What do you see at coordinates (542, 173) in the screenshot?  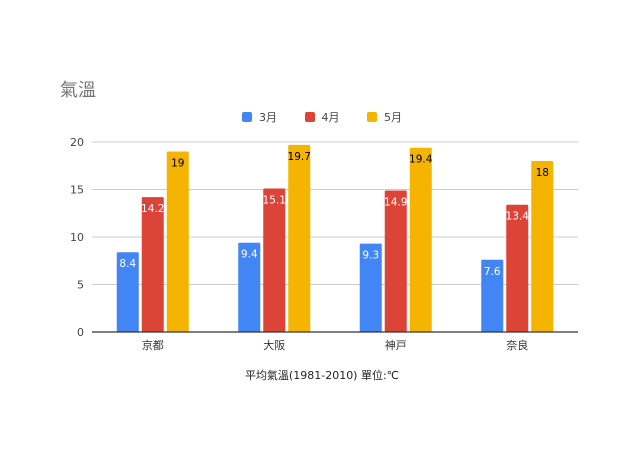 I see `data-label-5月-奈良: 18` at bounding box center [542, 173].